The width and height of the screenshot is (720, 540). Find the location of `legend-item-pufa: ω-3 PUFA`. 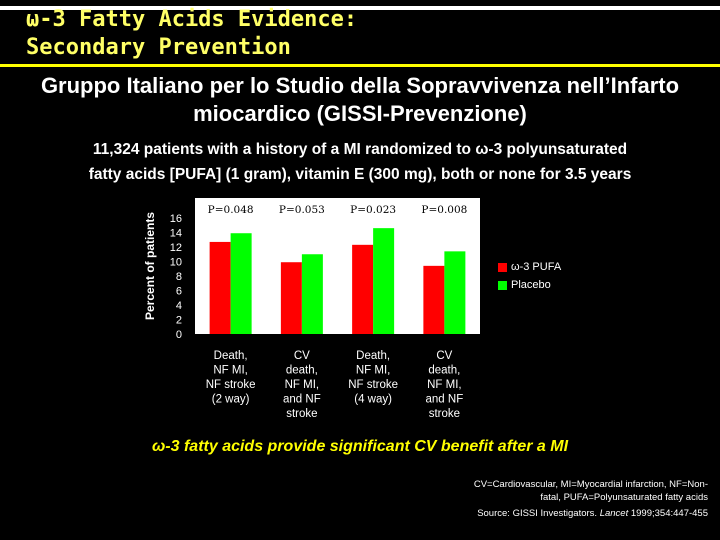

legend-item-pufa: ω-3 PUFA is located at coordinates (529, 267).